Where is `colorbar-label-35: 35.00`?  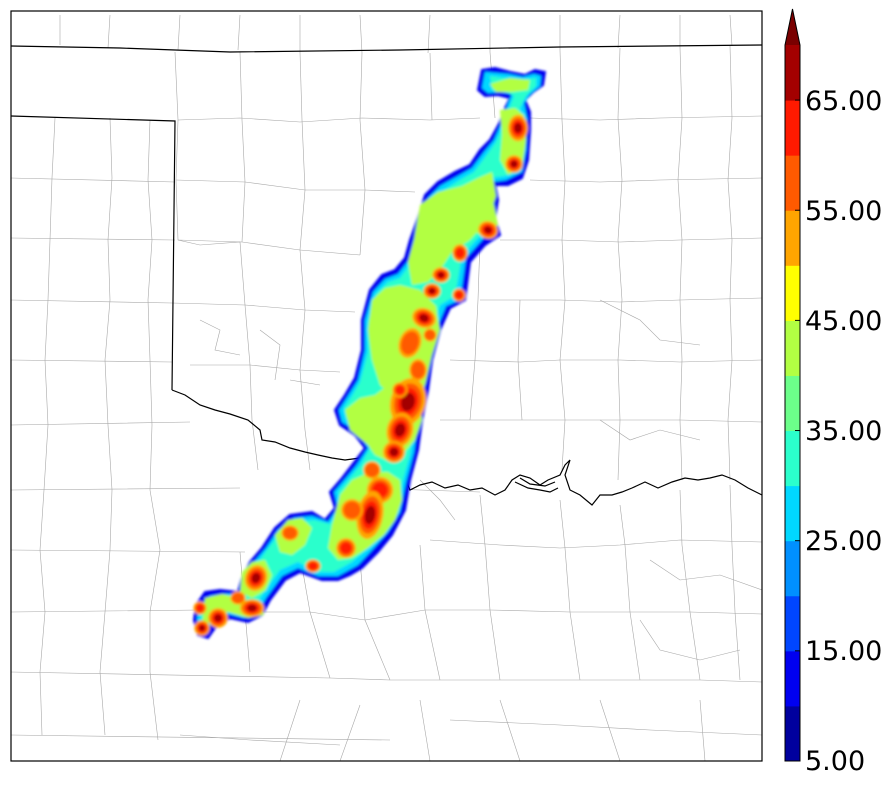 colorbar-label-35: 35.00 is located at coordinates (843, 431).